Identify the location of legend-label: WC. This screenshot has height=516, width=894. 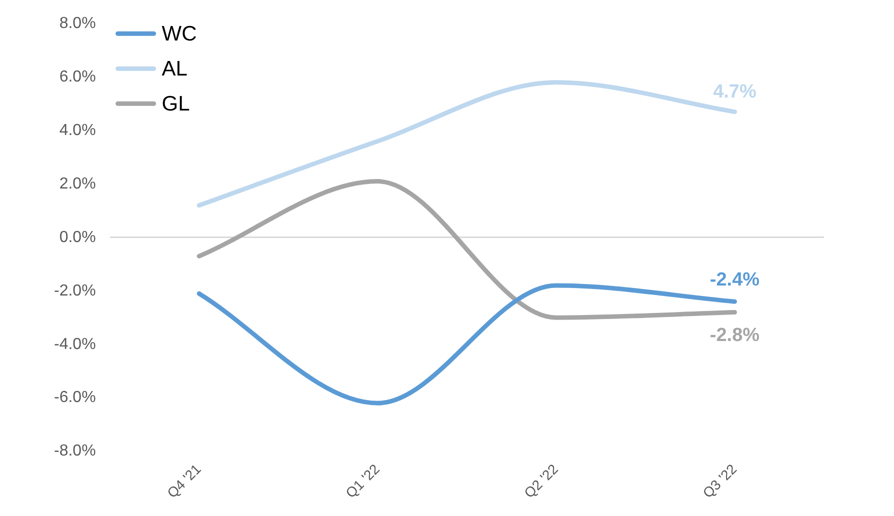
(179, 34).